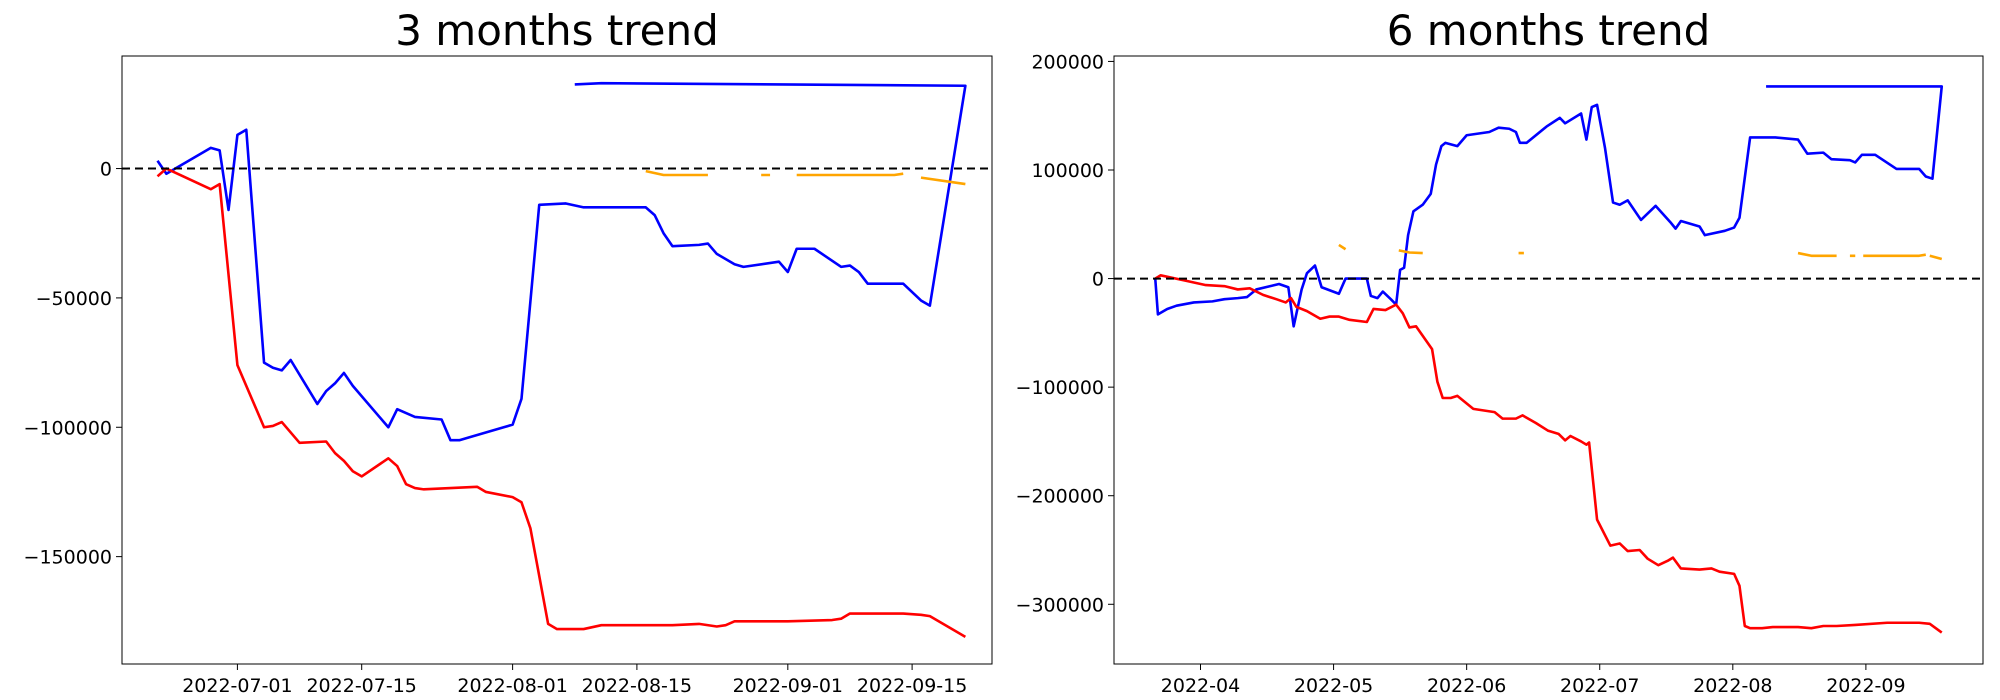  What do you see at coordinates (1732, 686) in the screenshot?
I see `x-tick-label: 2022-08` at bounding box center [1732, 686].